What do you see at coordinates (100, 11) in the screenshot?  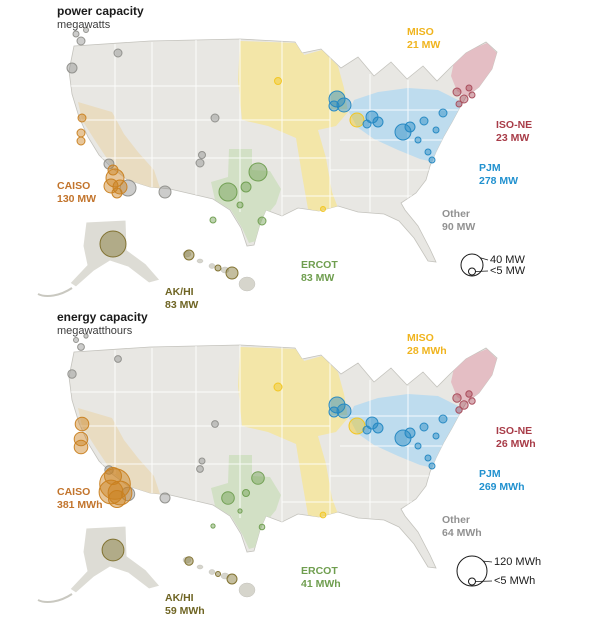 I see `panel-title: power capacity` at bounding box center [100, 11].